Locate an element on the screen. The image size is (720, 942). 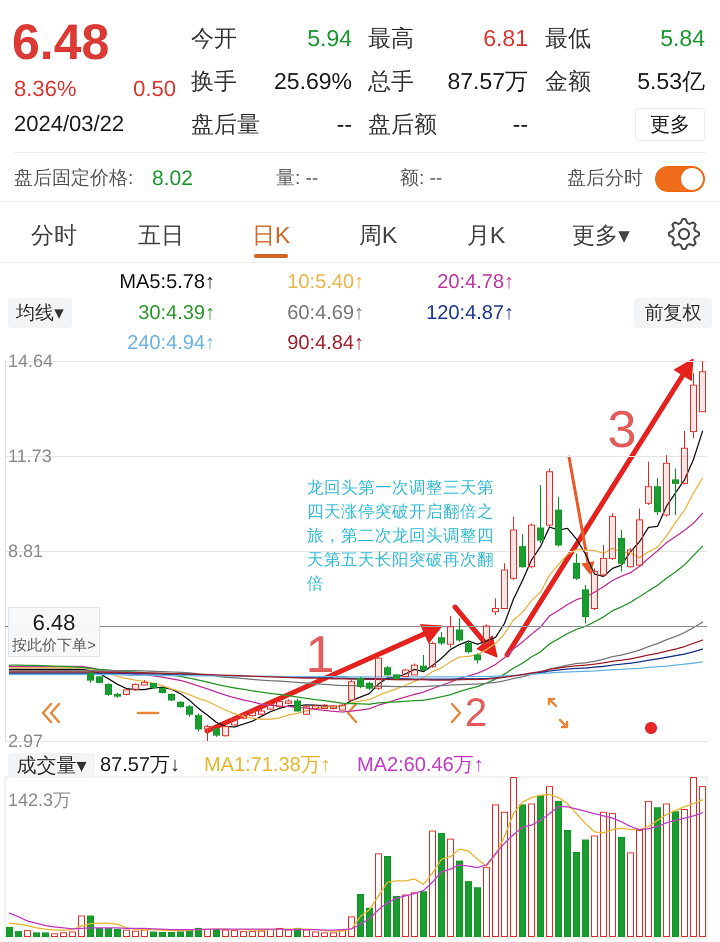
text: 最低 is located at coordinates (568, 38).